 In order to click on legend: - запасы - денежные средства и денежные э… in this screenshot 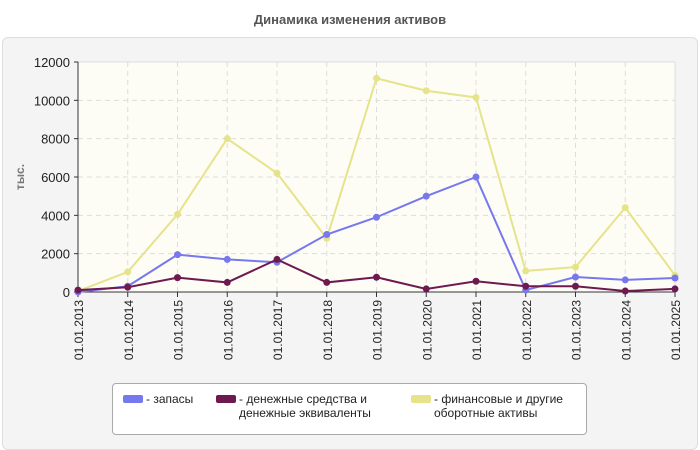, I will do `click(349, 409)`.